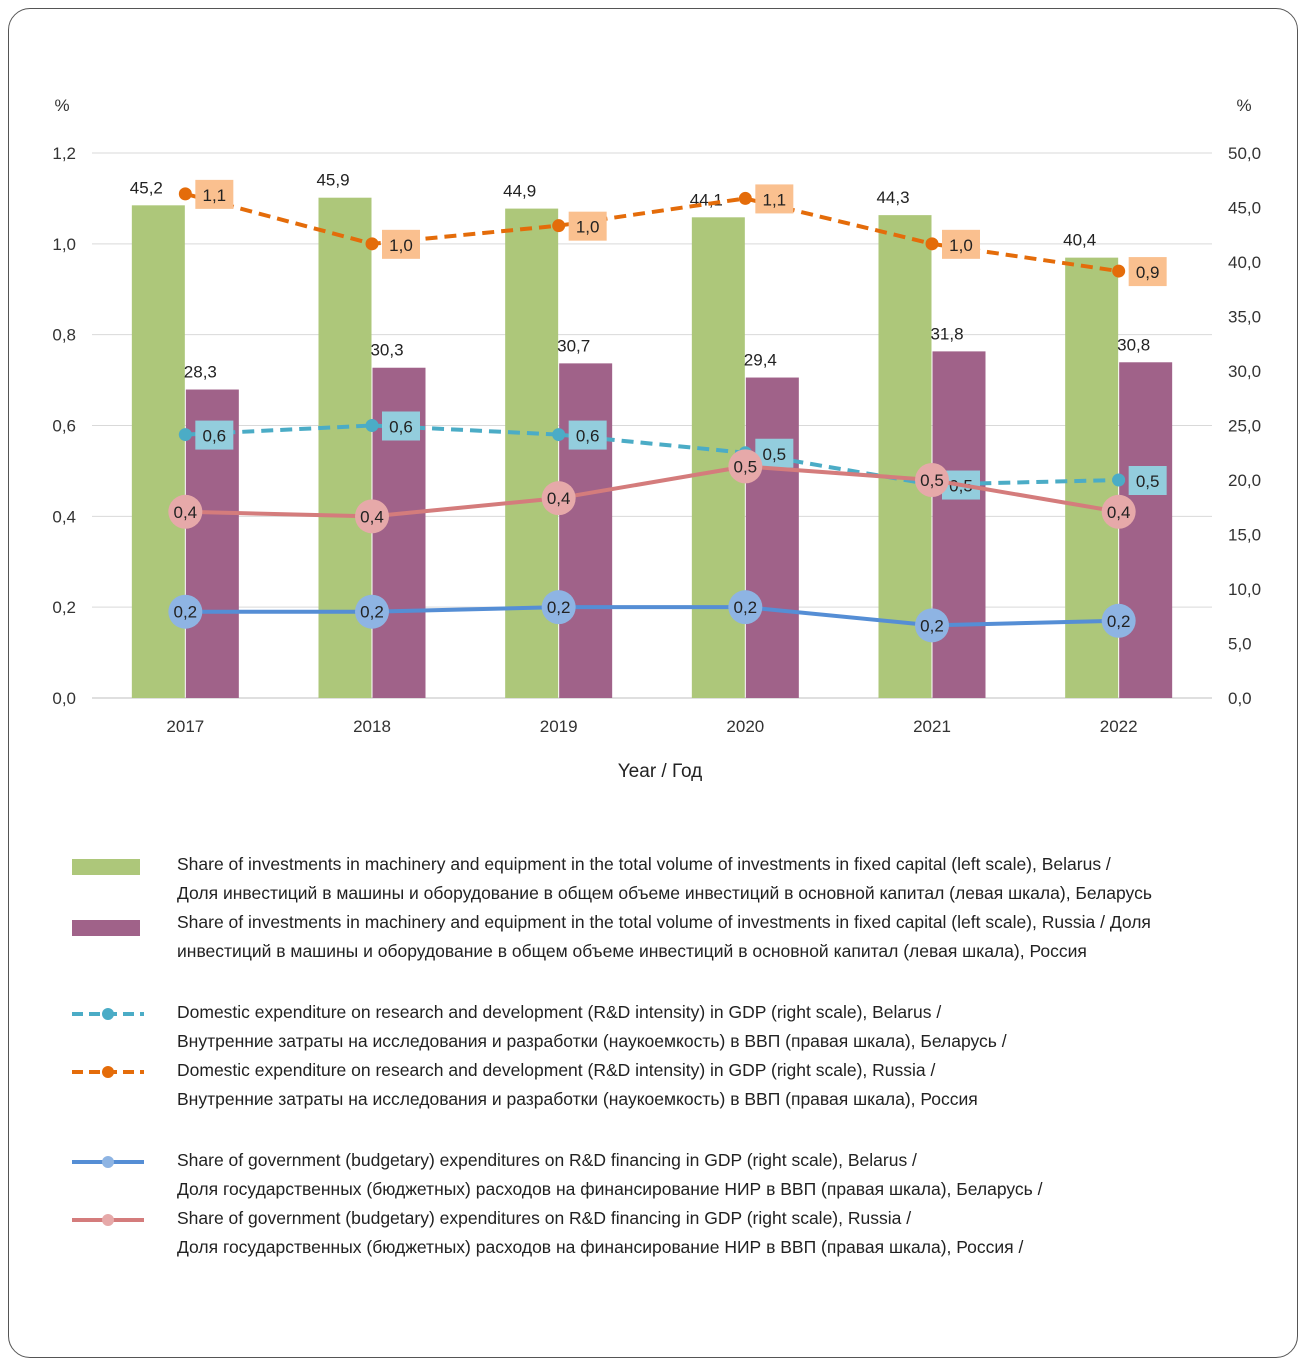 Image resolution: width=1306 pixels, height=1358 pixels. Describe the element at coordinates (64, 244) in the screenshot. I see `y-left-tick-label: 1,0` at that location.